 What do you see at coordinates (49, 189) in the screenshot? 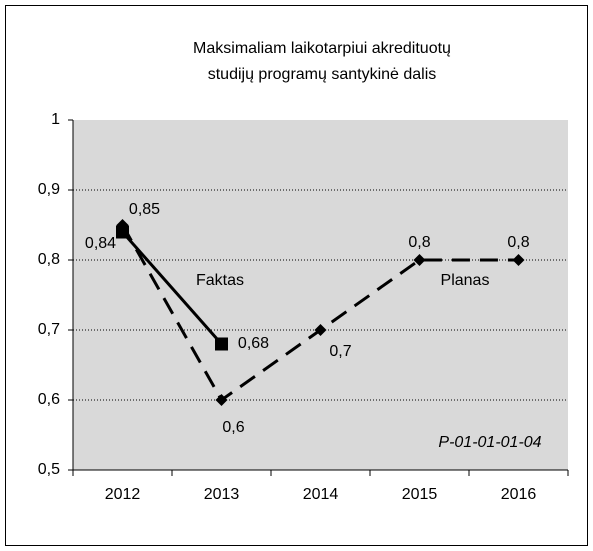
I see `y-tick-label: 0,9` at bounding box center [49, 189].